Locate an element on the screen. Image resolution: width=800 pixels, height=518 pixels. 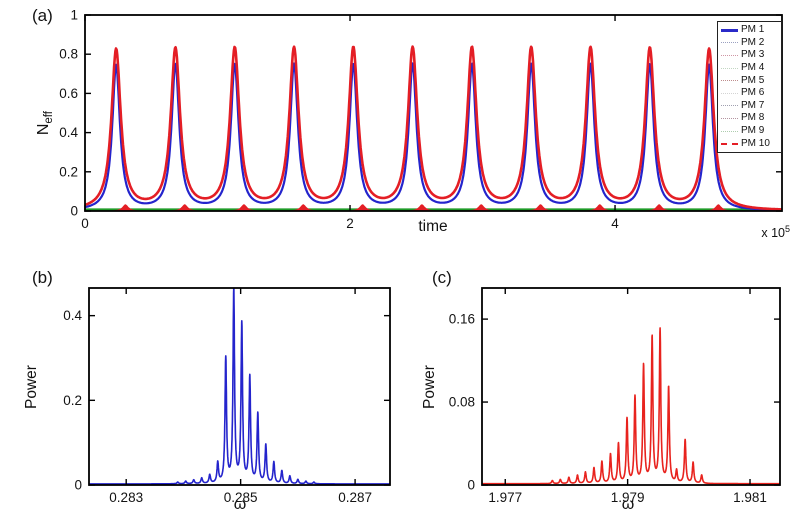
legend-item: PM 8 is located at coordinates (749, 118).